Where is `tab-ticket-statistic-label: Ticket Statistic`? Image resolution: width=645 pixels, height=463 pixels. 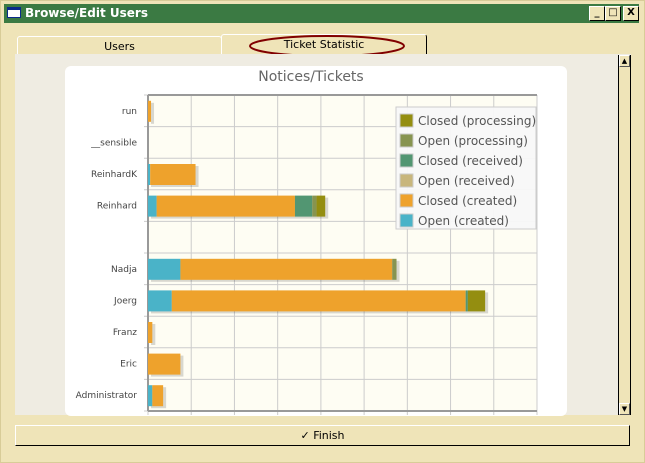 tab-ticket-statistic-label: Ticket Statistic is located at coordinates (324, 44).